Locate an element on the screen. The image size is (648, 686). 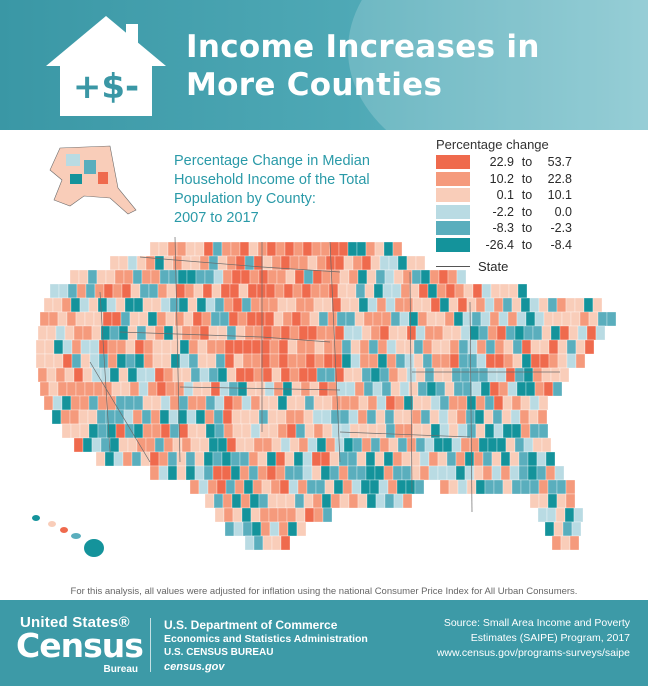
legend-state-label: State is located at coordinates (493, 266).